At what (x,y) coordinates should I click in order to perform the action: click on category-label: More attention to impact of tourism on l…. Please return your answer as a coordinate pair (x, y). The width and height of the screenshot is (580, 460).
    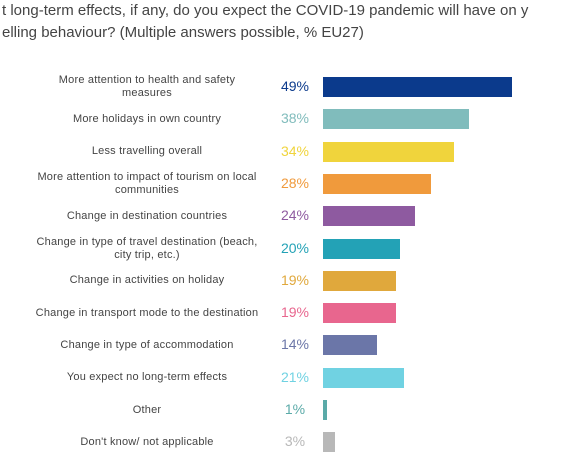
    Looking at the image, I should click on (147, 183).